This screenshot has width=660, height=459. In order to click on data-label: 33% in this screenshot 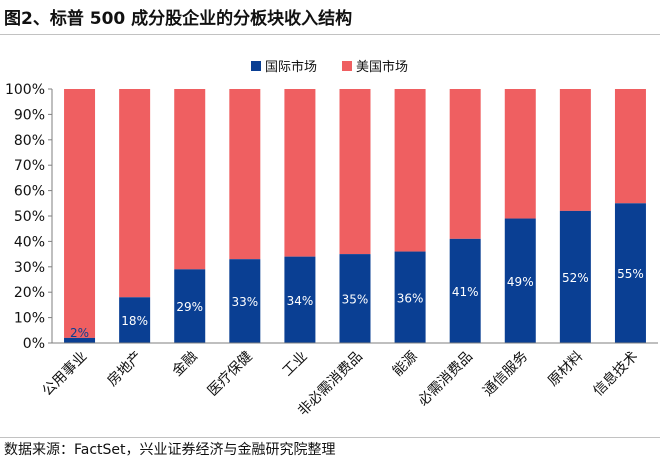, I will do `click(244, 302)`.